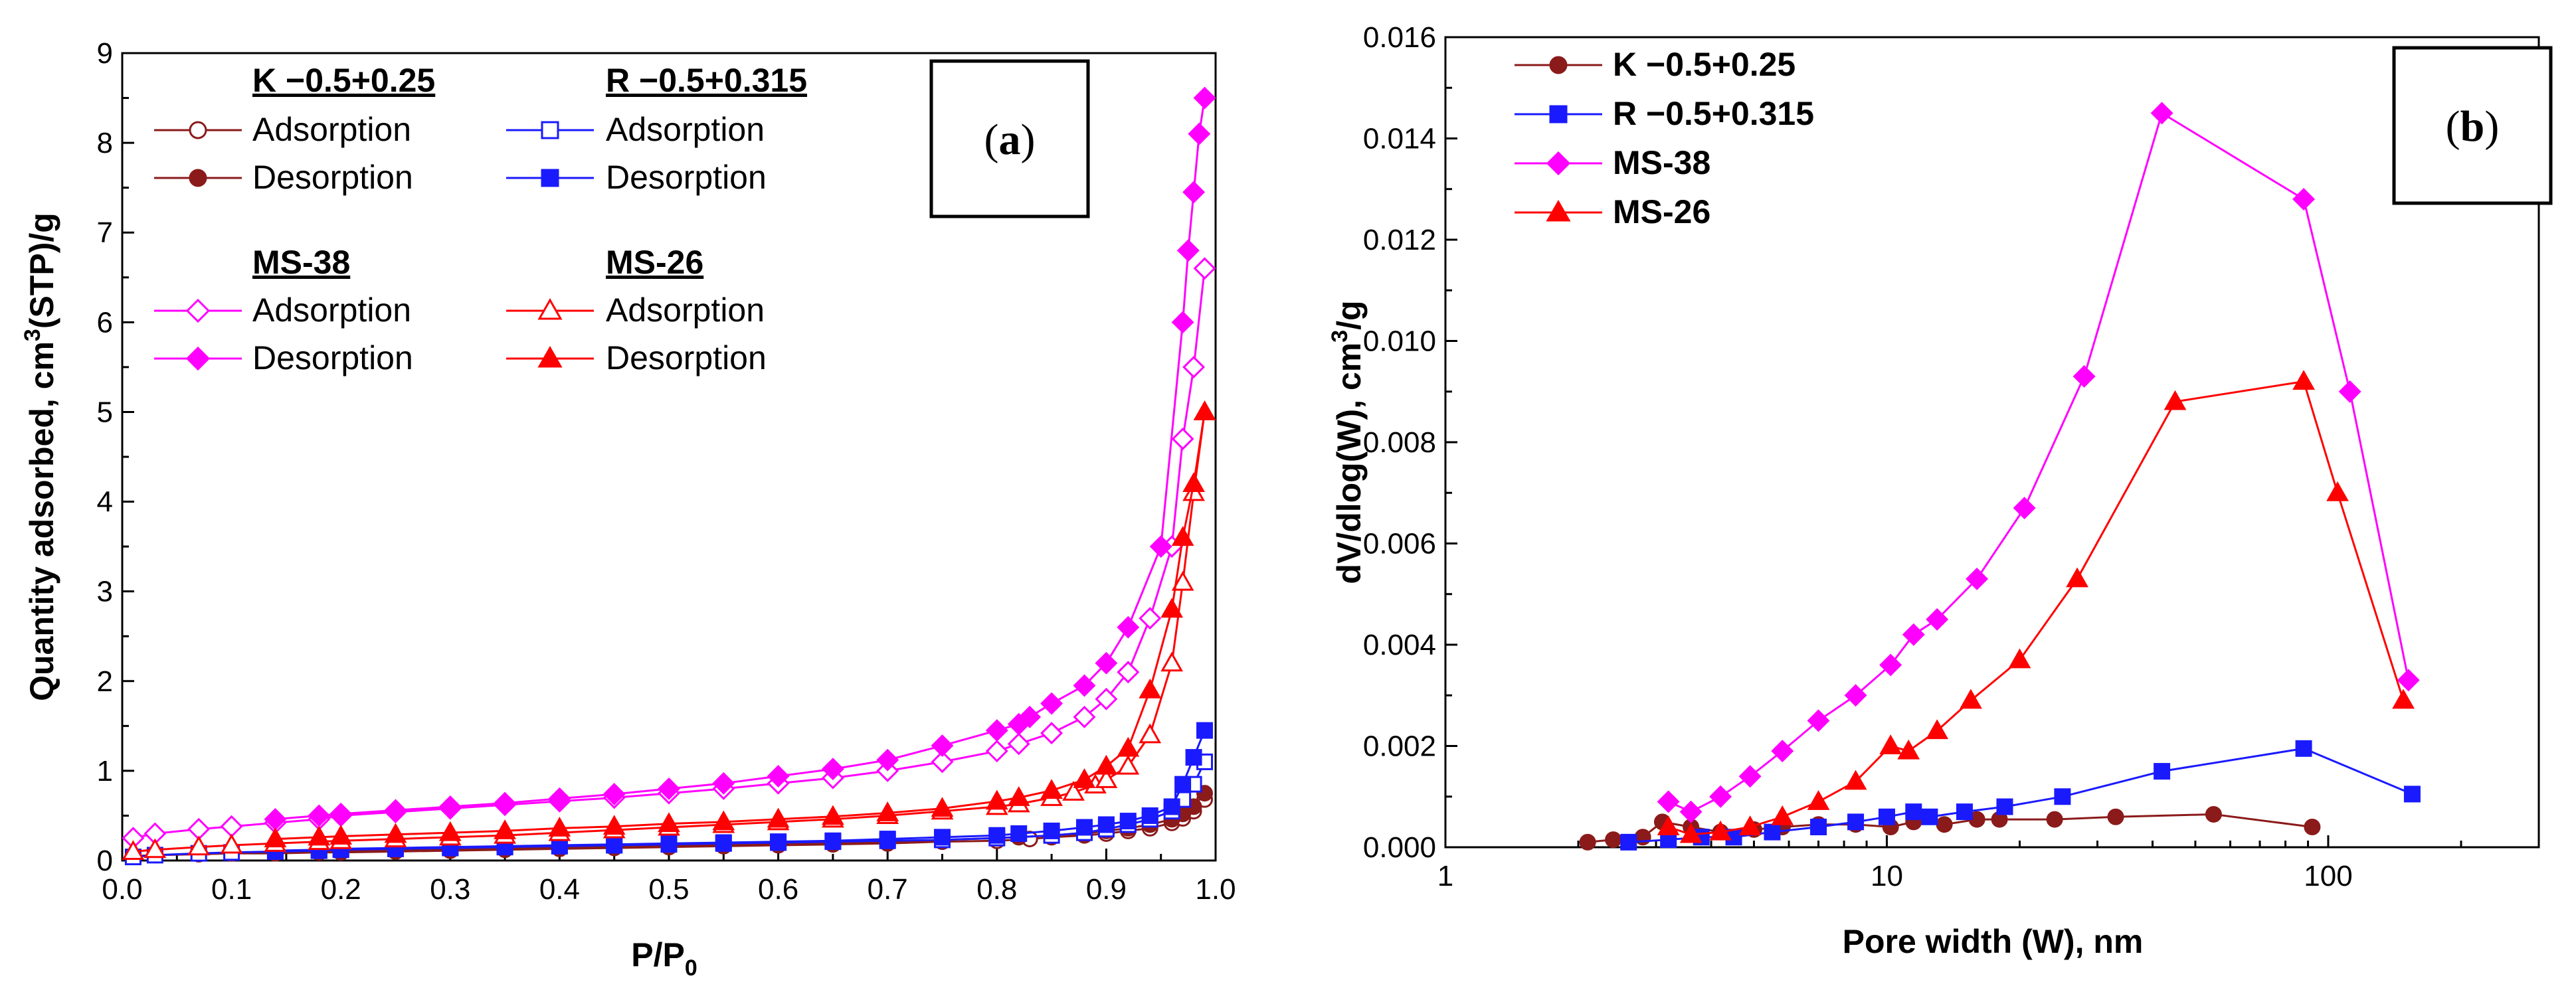  What do you see at coordinates (198, 310) in the screenshot?
I see `legend-marker-open-diamond` at bounding box center [198, 310].